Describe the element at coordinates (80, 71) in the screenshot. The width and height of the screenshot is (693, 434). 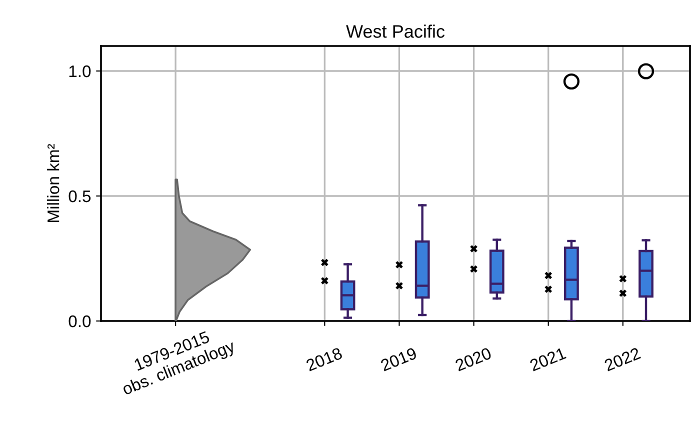
I see `y-tick-label: 1.0` at that location.